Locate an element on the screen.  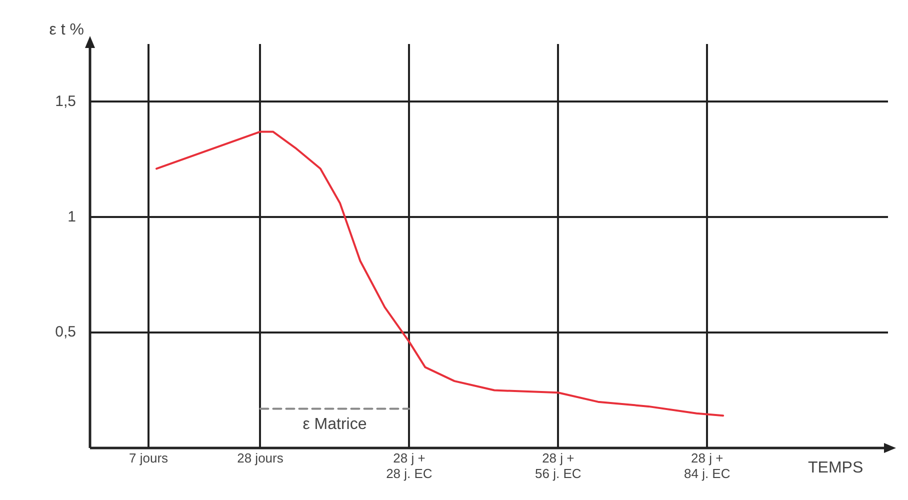
x-tick-label: 28 j + 56 j. EC is located at coordinates (558, 465).